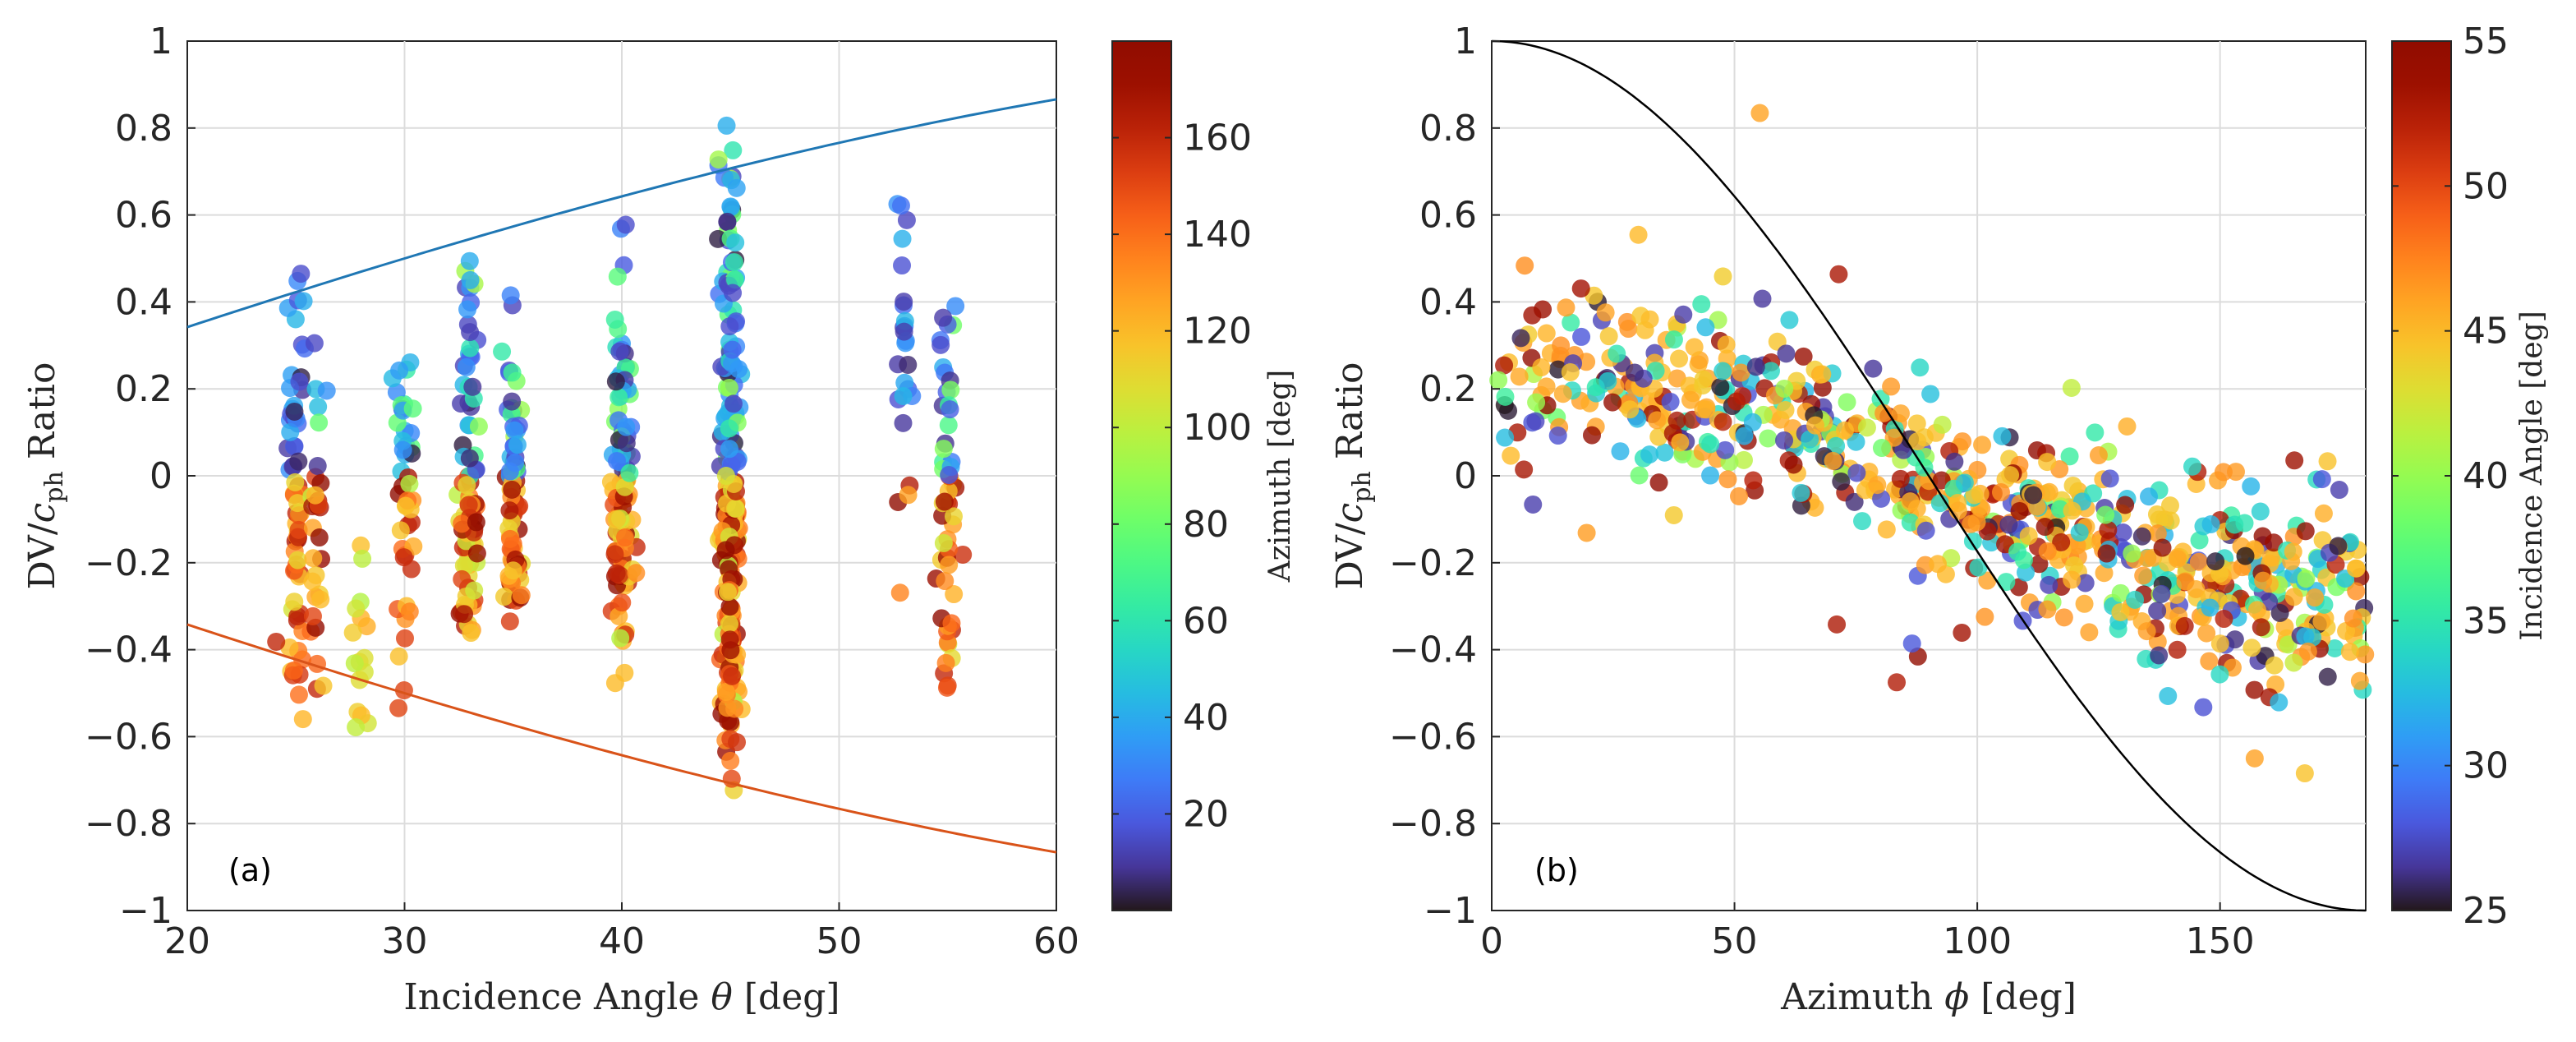 The height and width of the screenshot is (1042, 2576). I want to click on panel-label-b: (b), so click(1556, 870).